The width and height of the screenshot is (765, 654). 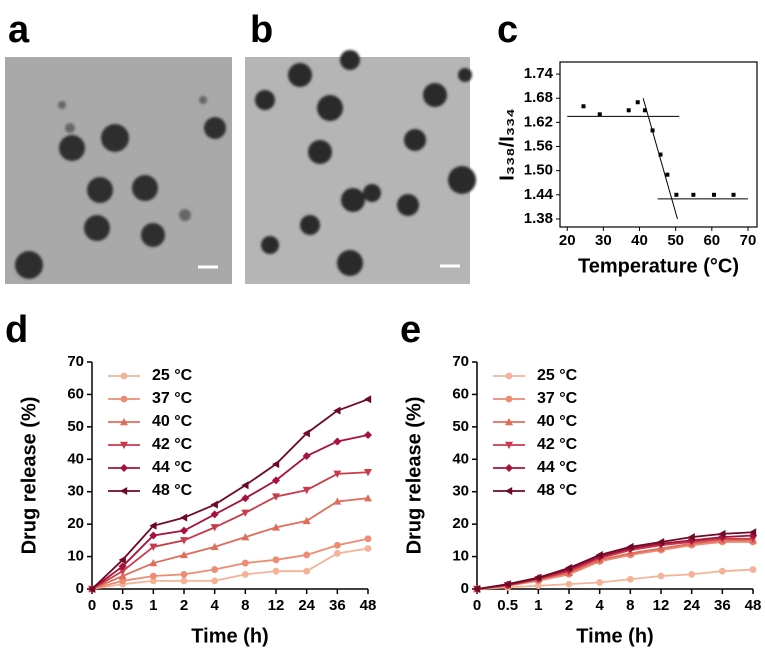 I want to click on x-tick-label: 48, so click(x=753, y=605).